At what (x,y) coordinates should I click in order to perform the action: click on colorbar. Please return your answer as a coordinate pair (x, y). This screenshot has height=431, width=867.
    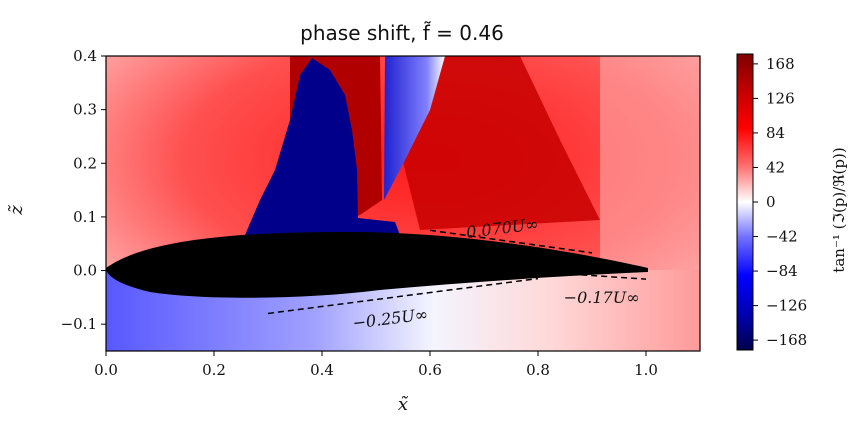
    Looking at the image, I should click on (745, 202).